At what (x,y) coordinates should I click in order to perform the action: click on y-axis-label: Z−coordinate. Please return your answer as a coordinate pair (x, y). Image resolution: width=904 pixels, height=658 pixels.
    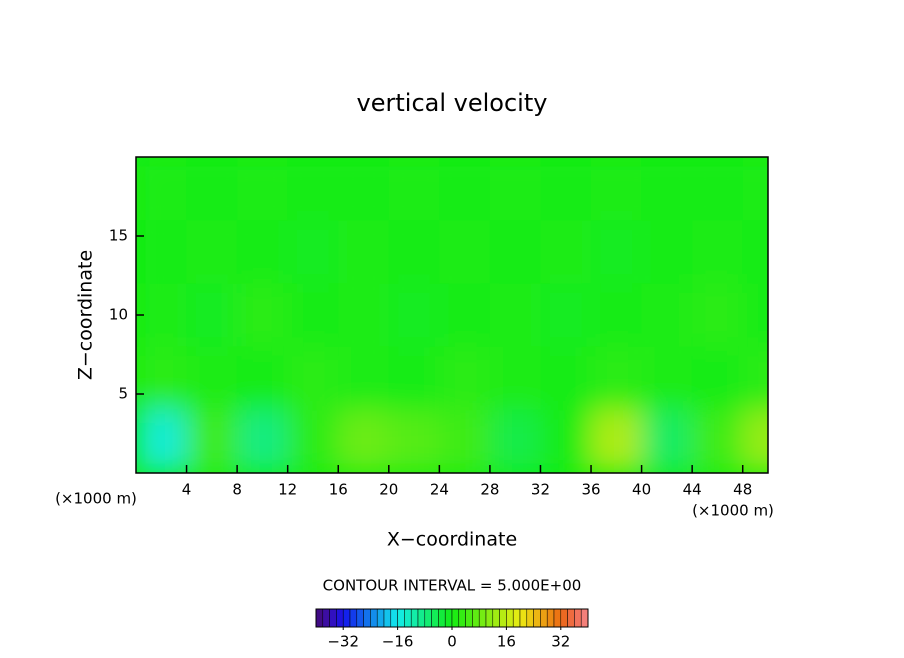
    Looking at the image, I should click on (86, 315).